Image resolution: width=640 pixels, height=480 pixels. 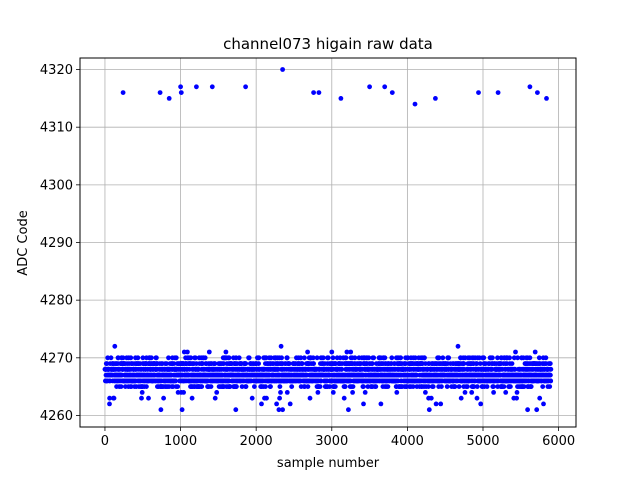 What do you see at coordinates (23, 242) in the screenshot?
I see `y-axis-label: ADC Code` at bounding box center [23, 242].